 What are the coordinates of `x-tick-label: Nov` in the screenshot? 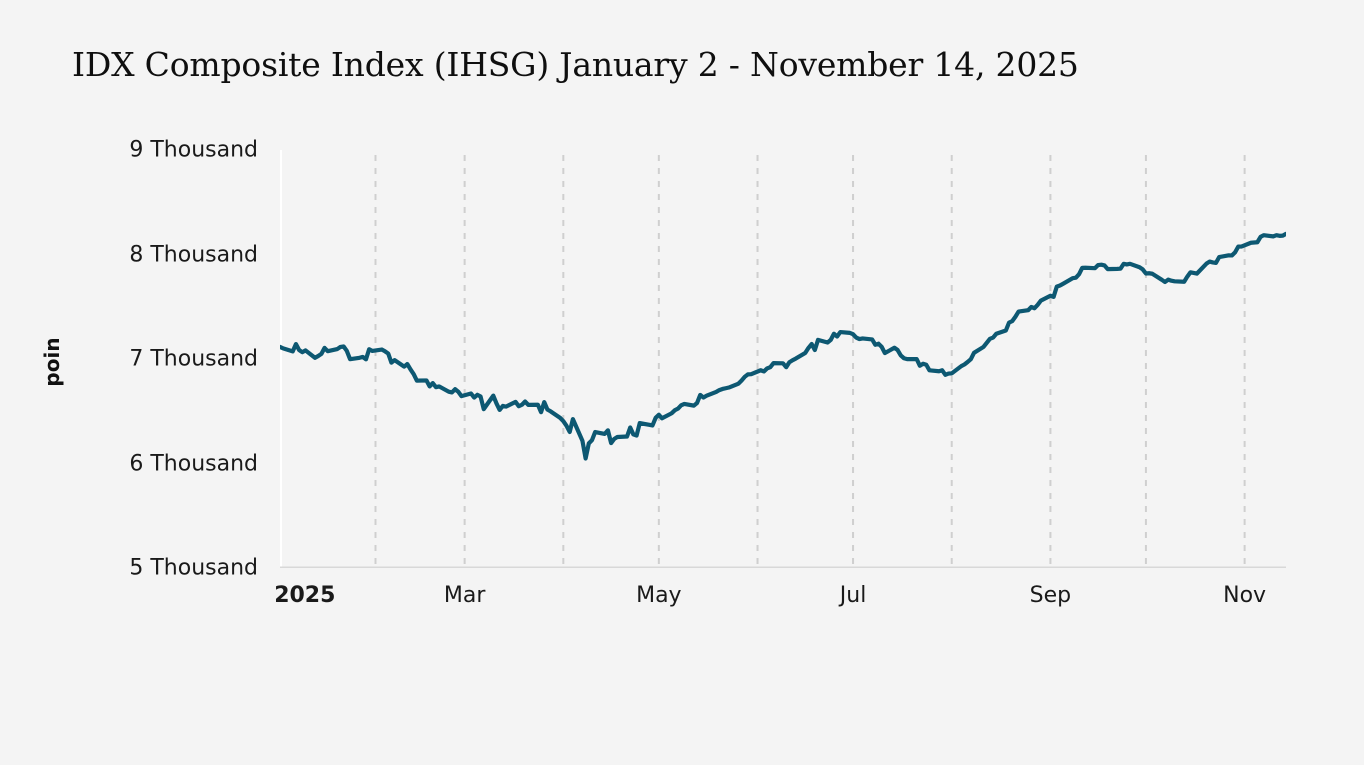 It's located at (1245, 595).